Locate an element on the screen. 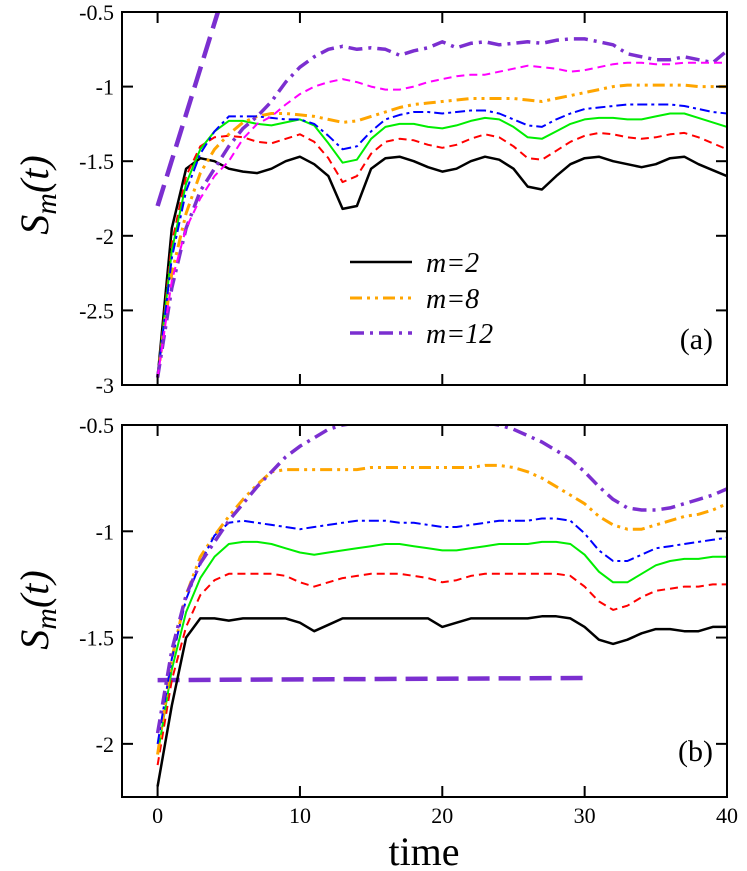 The image size is (747, 871). reference-line-flat is located at coordinates (371, 679).